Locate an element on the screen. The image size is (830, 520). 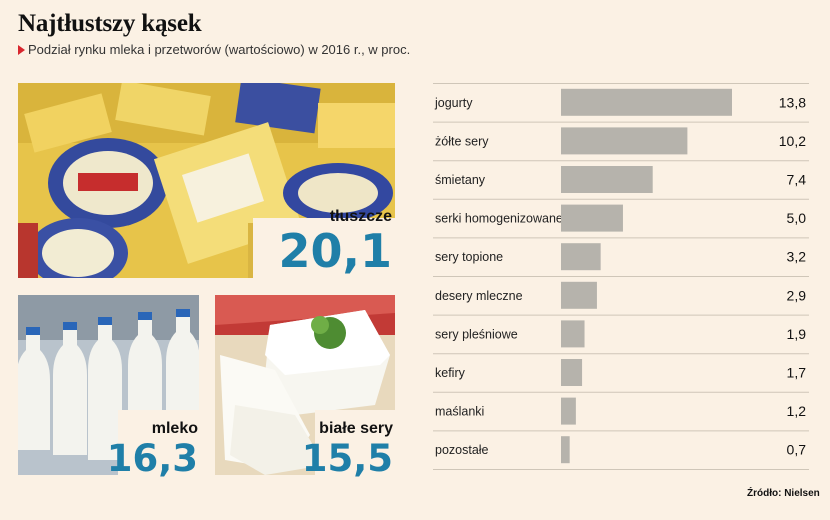
value-label: 1,2 is located at coordinates (797, 411).